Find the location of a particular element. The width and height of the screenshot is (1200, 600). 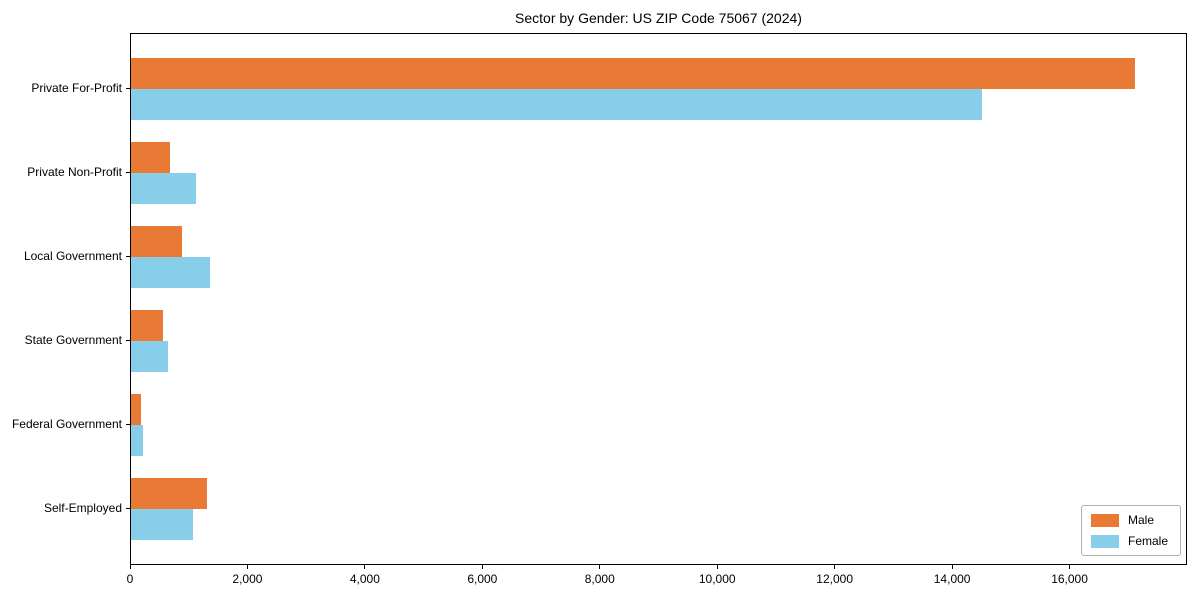

legend-entry-male: Male is located at coordinates (1129, 520).